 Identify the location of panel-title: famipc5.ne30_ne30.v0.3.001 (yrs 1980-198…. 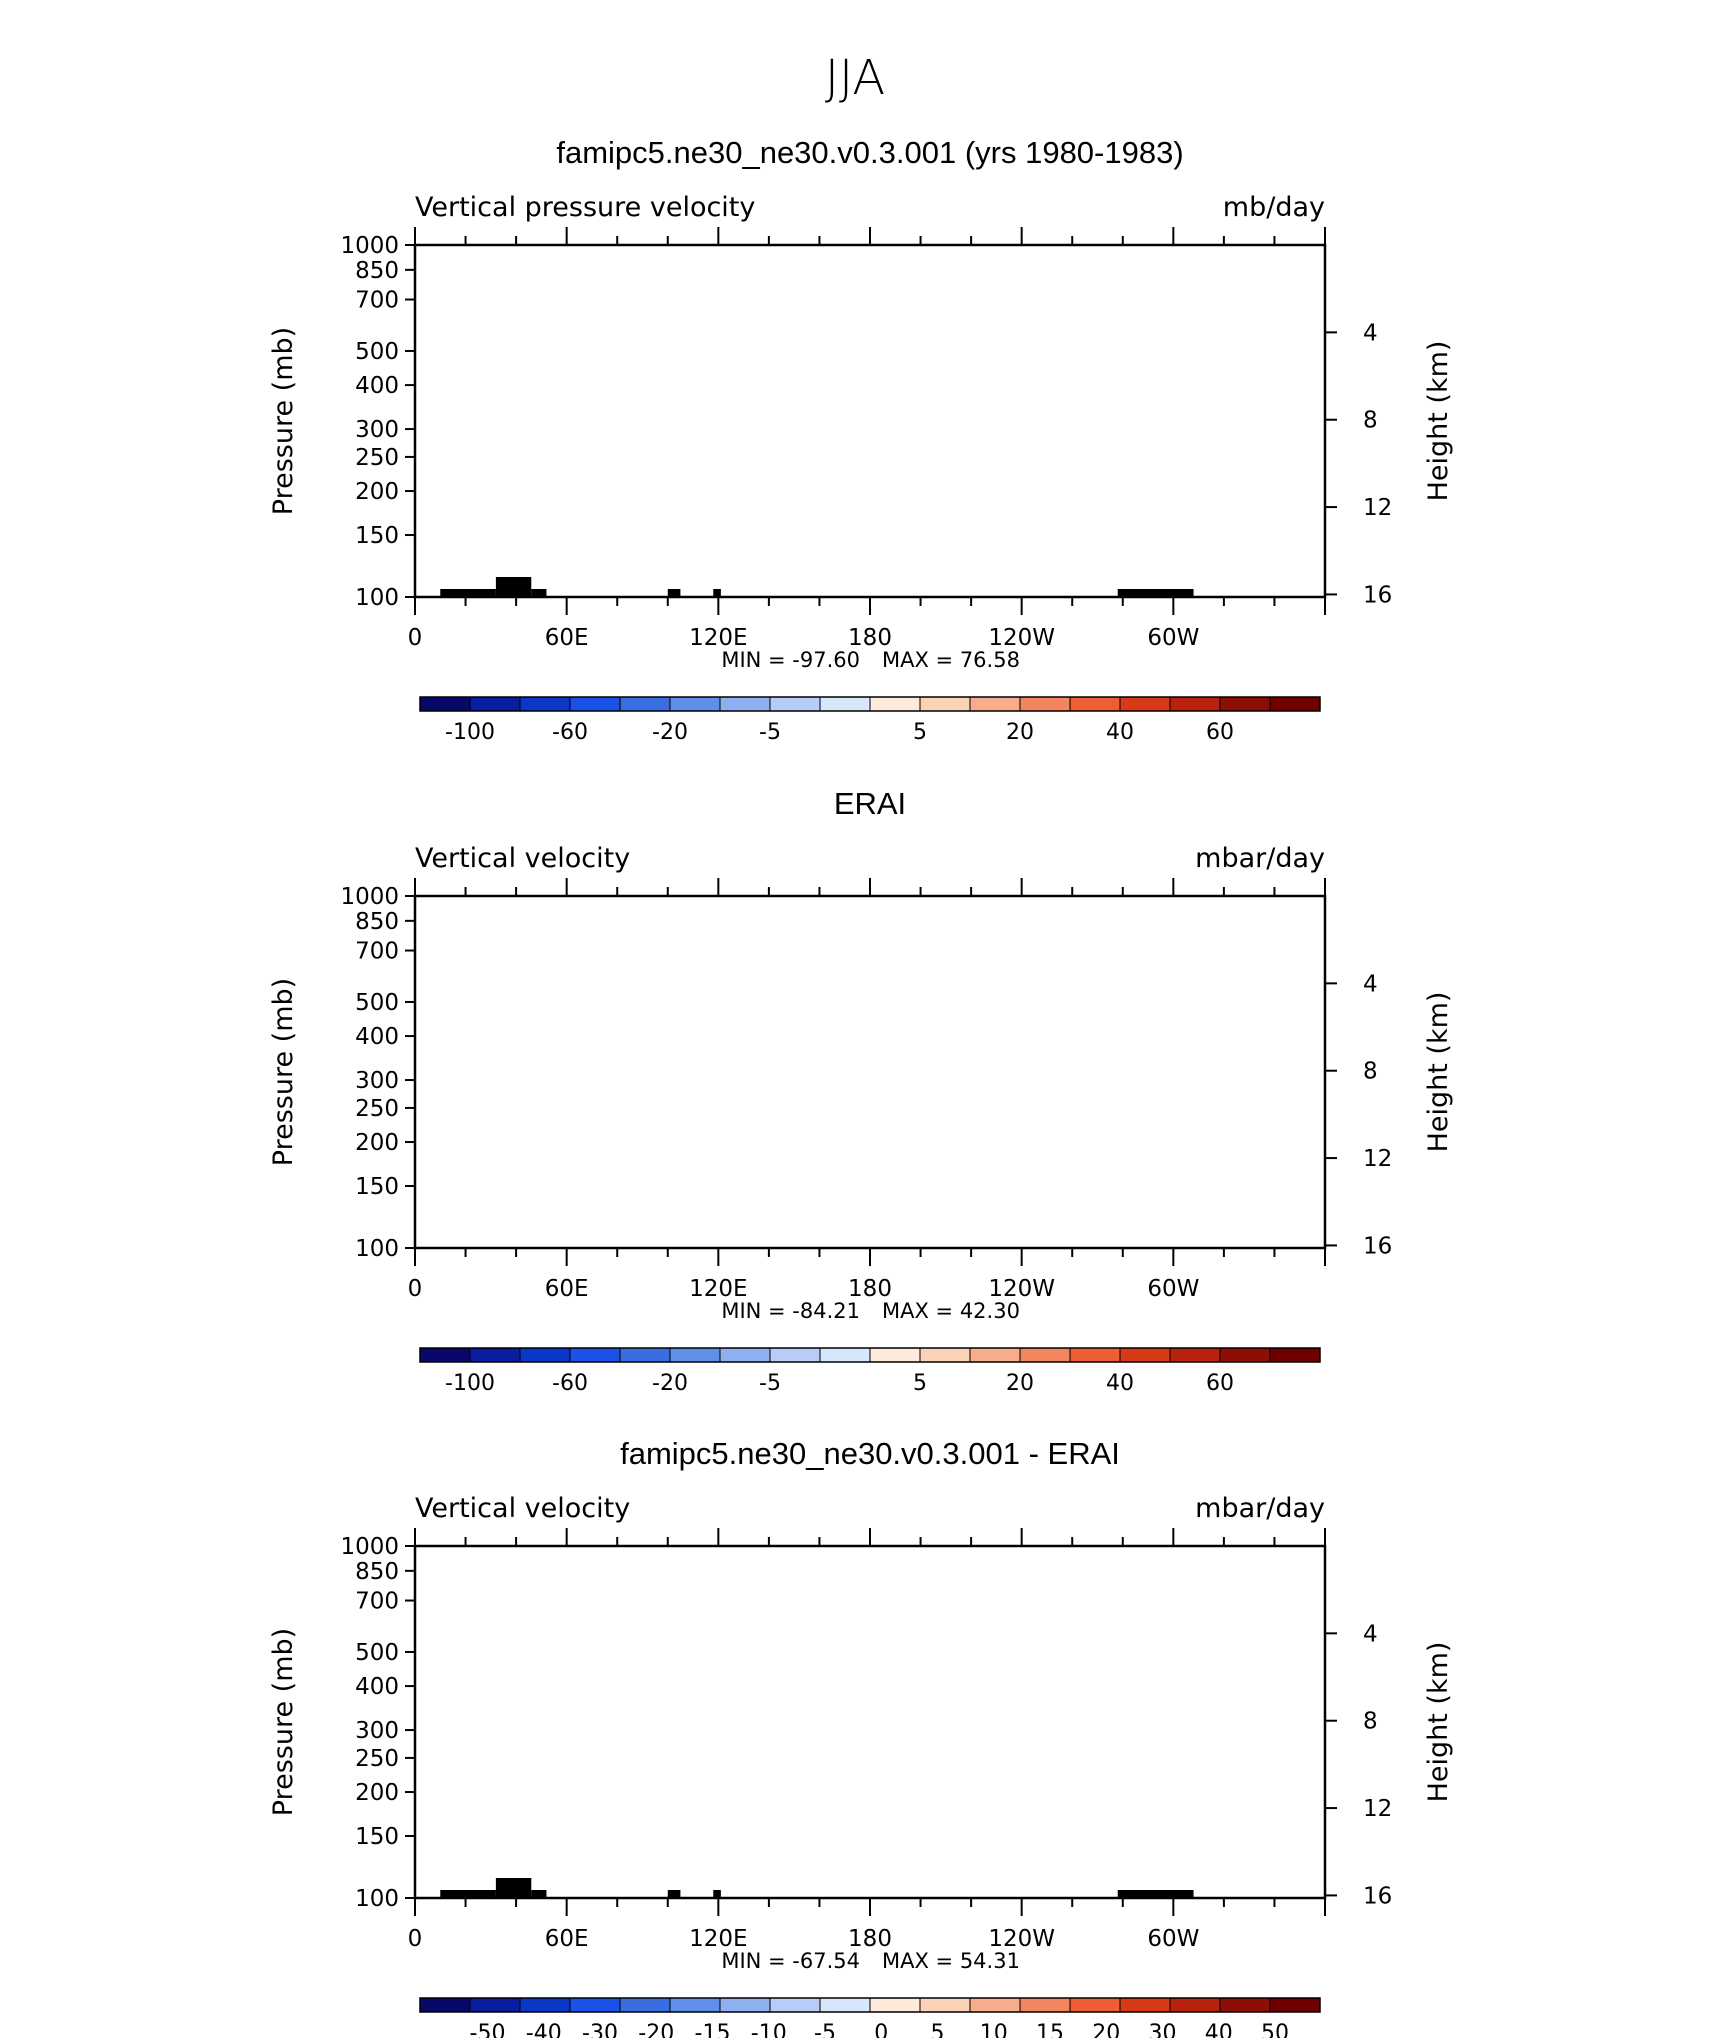
(869, 152).